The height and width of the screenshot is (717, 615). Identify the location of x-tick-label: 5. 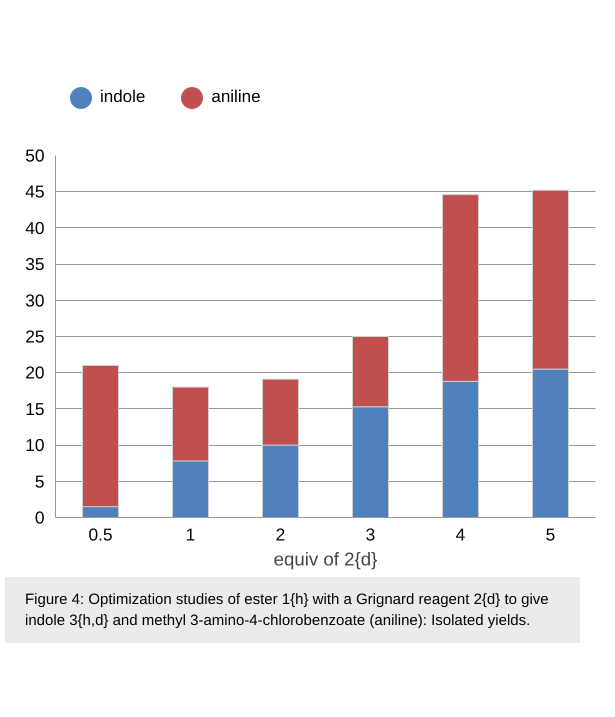
(551, 534).